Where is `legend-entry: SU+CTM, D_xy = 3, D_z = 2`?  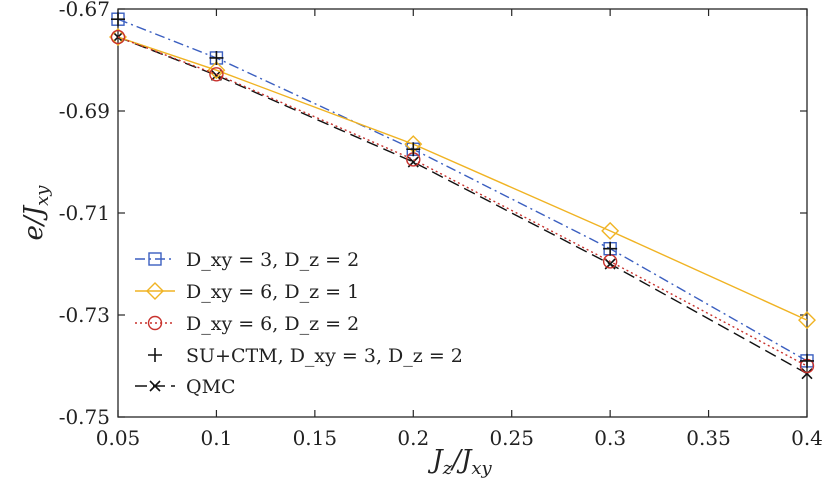 legend-entry: SU+CTM, D_xy = 3, D_z = 2 is located at coordinates (305, 356).